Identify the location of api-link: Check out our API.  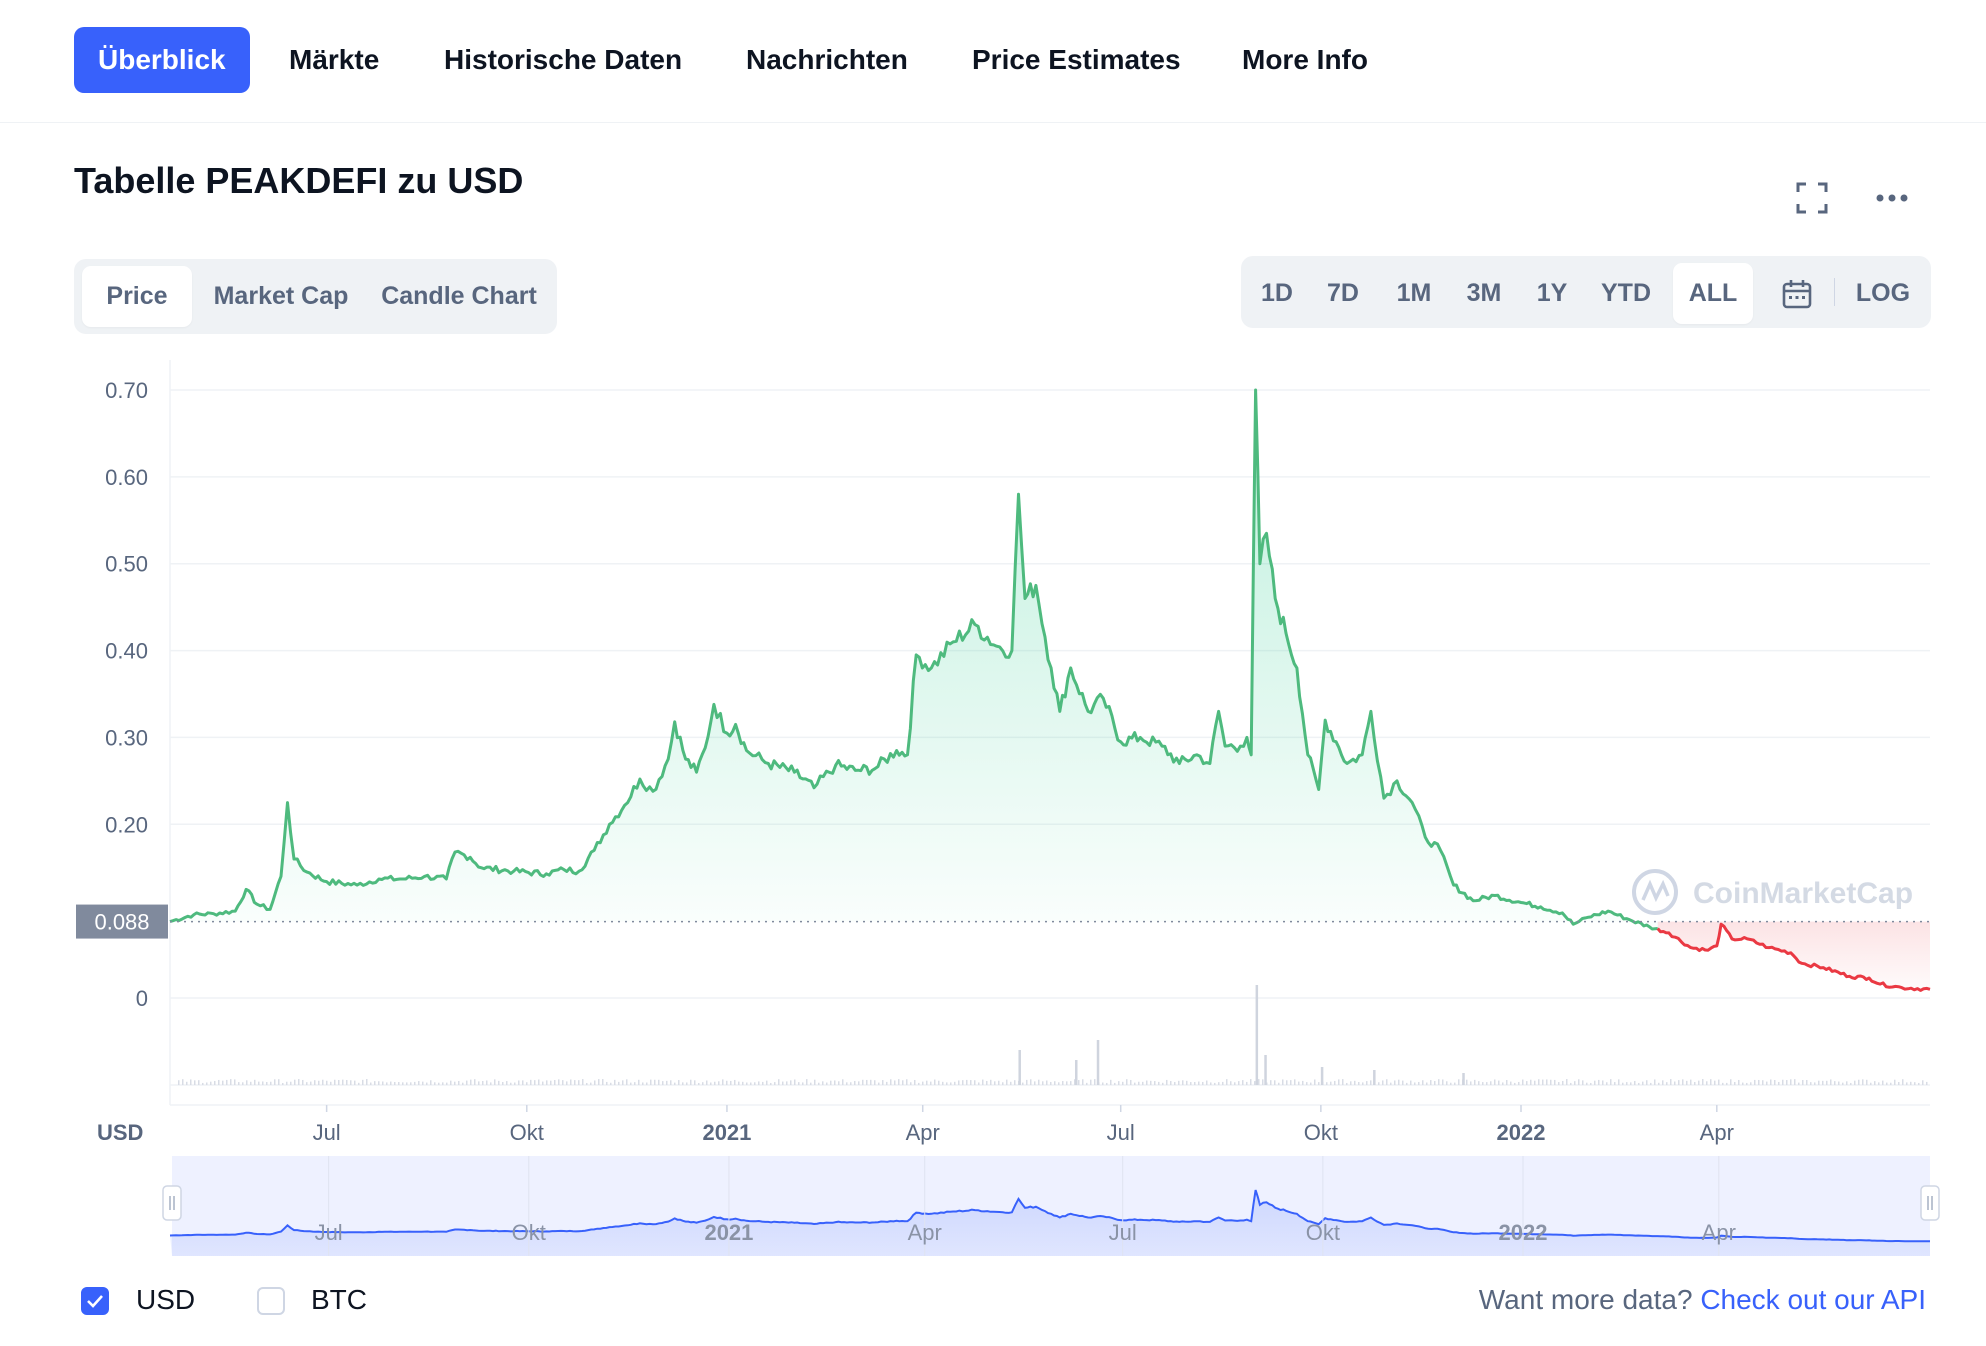
(1813, 1299).